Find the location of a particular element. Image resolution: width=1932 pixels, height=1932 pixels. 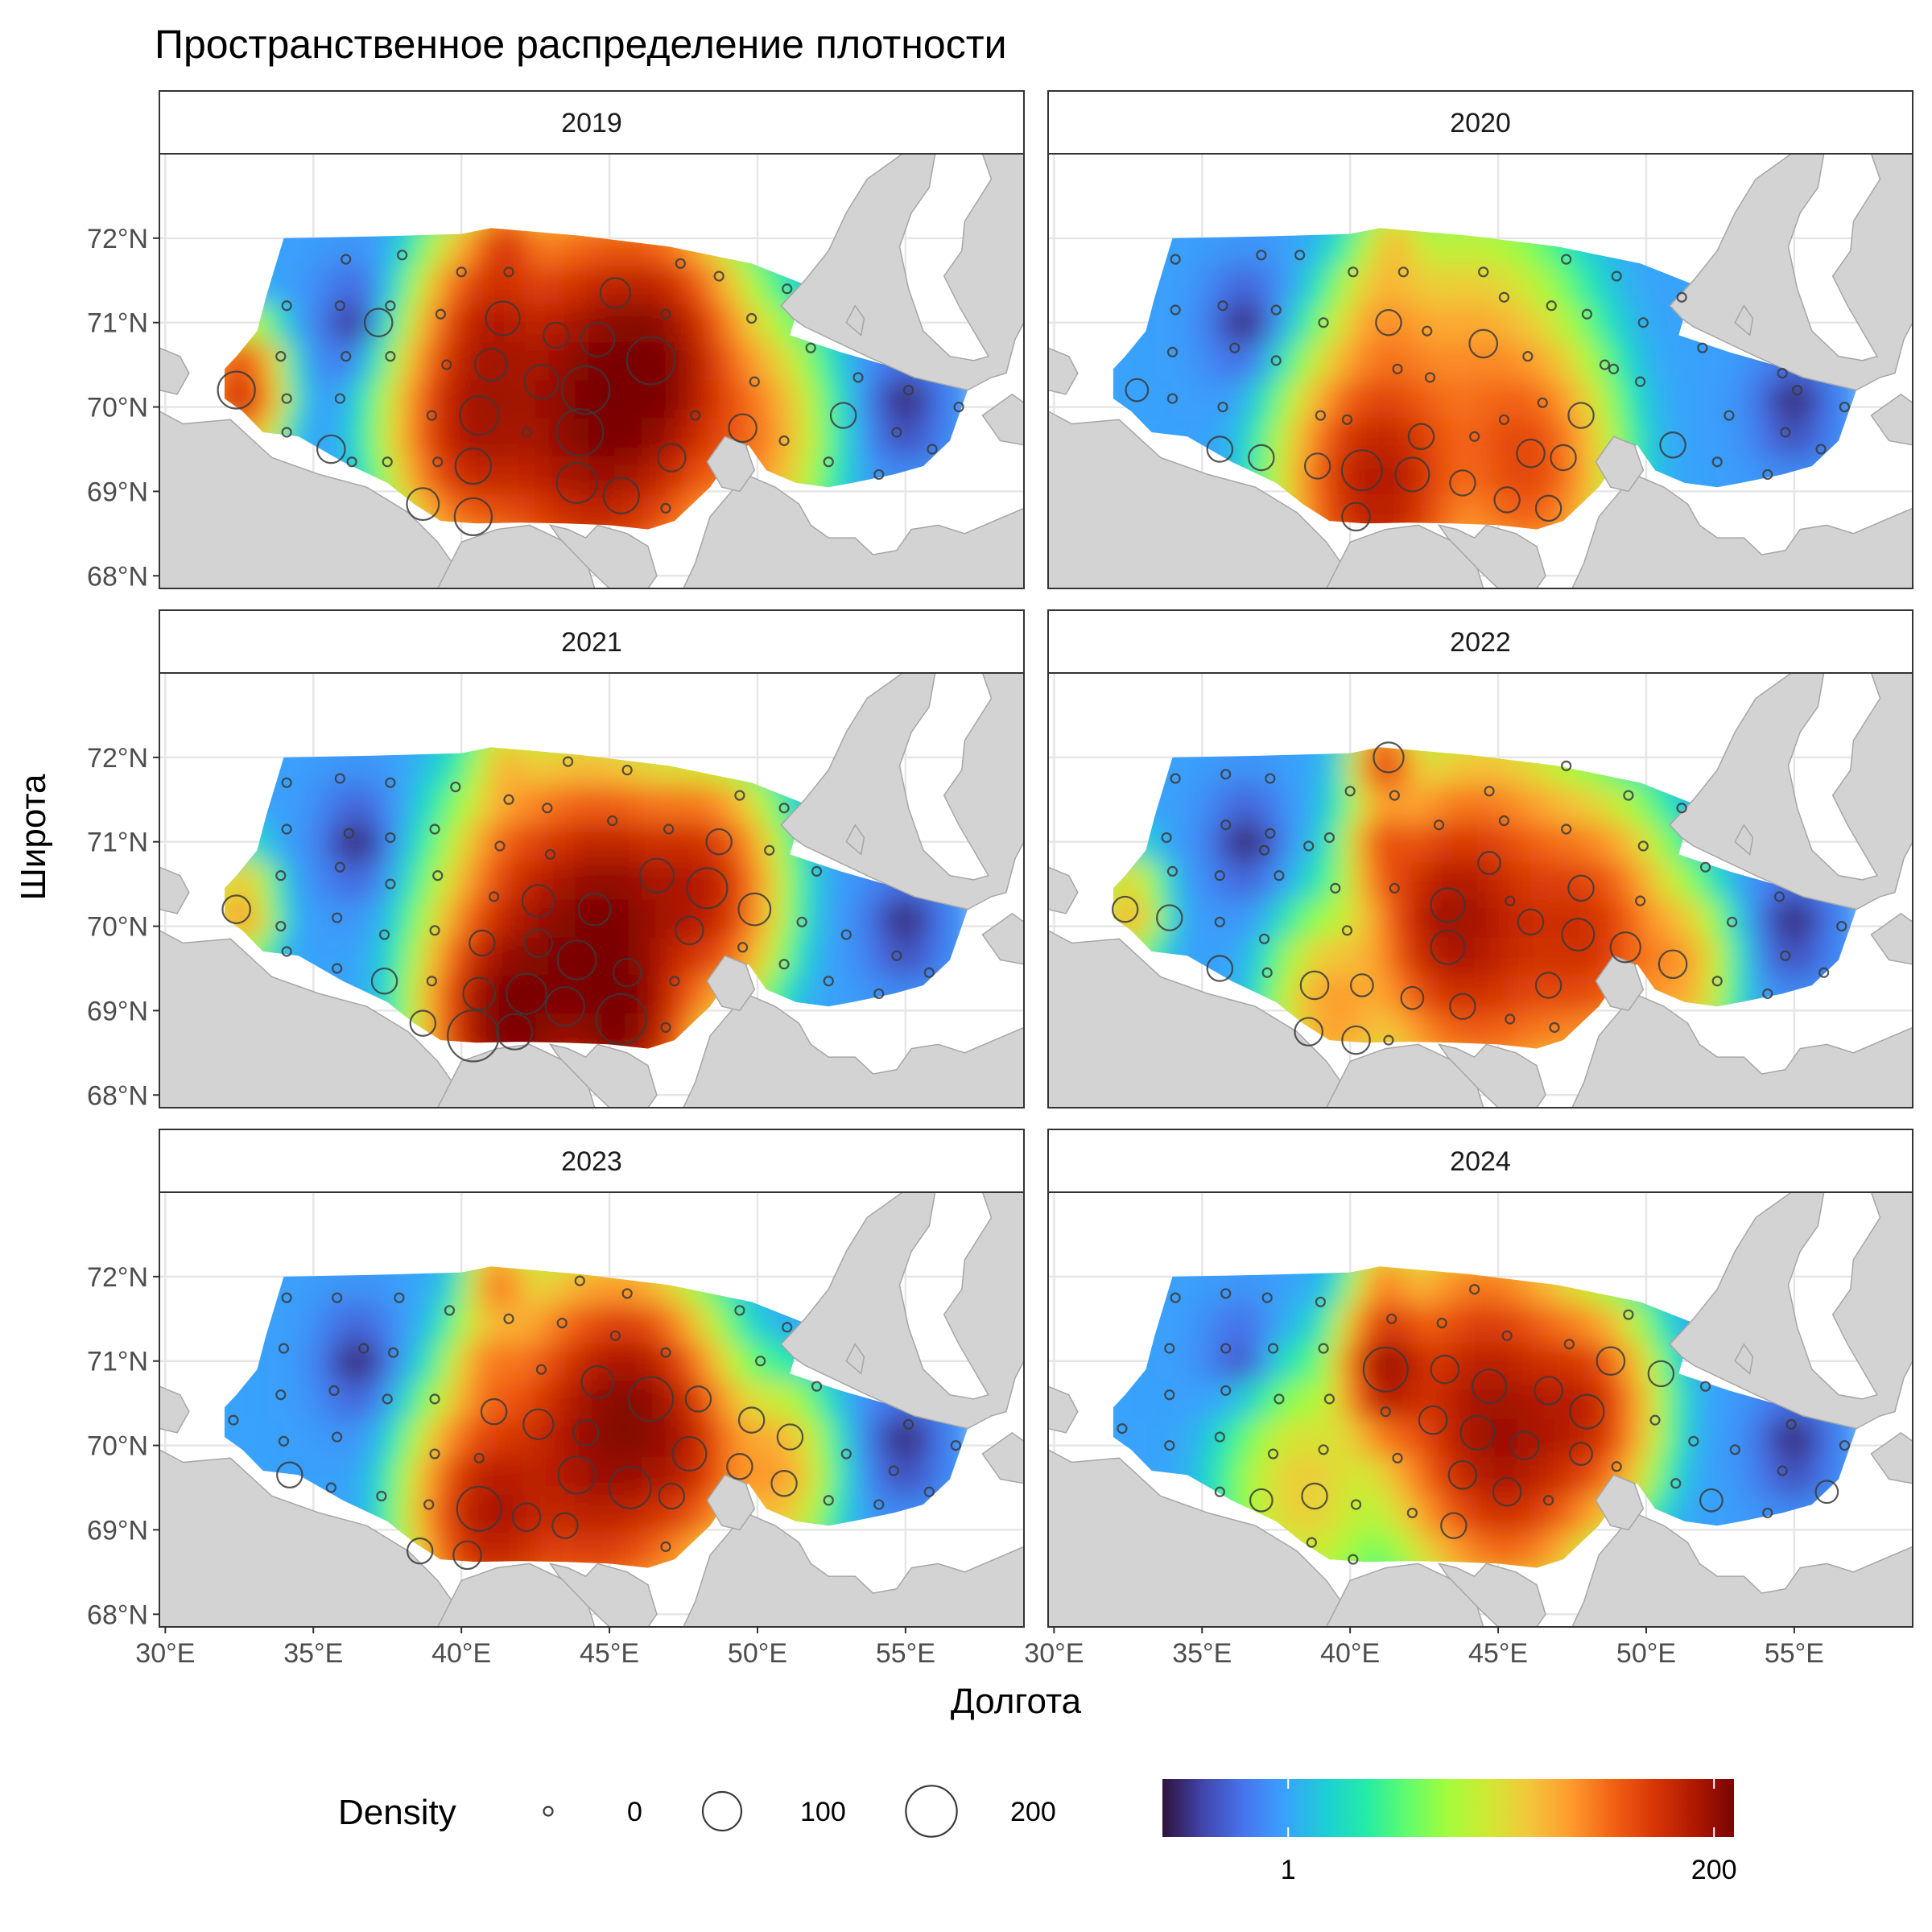

strip-2022 is located at coordinates (1480, 641).